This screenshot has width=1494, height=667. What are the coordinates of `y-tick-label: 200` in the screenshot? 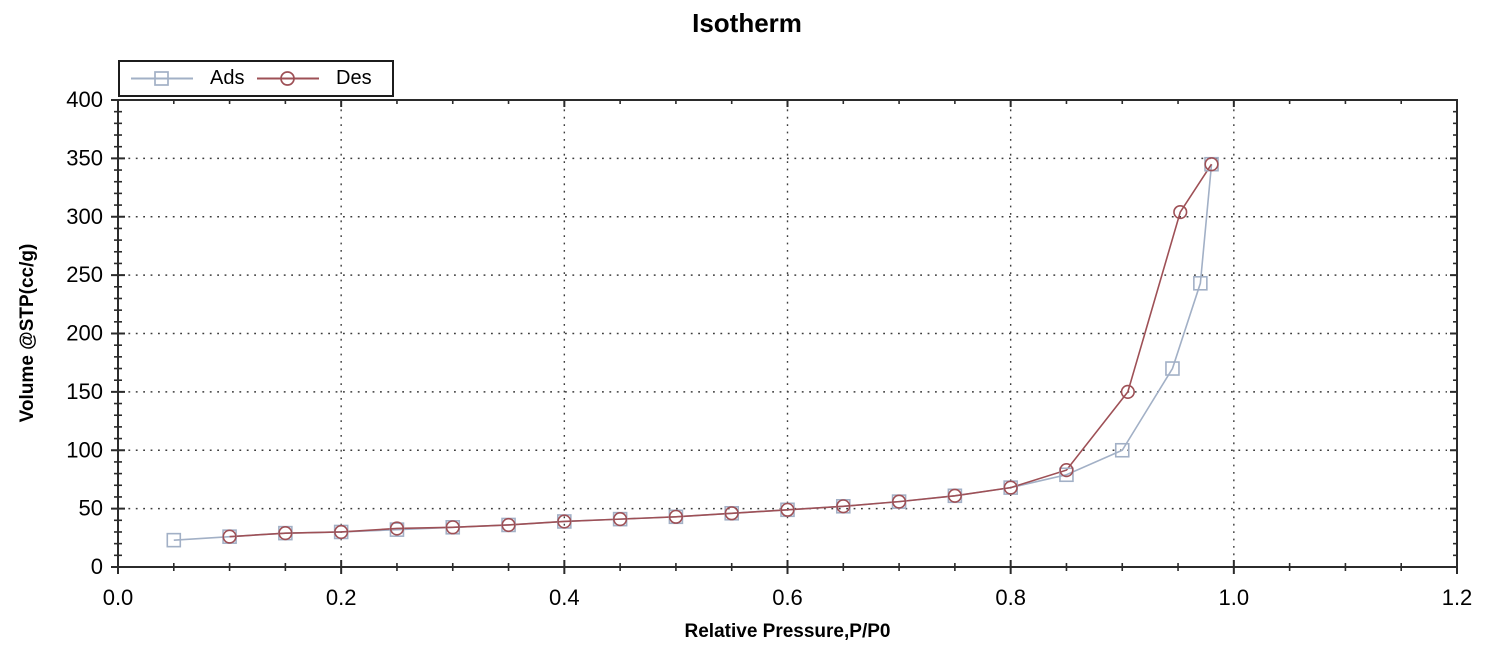 It's located at (84, 333).